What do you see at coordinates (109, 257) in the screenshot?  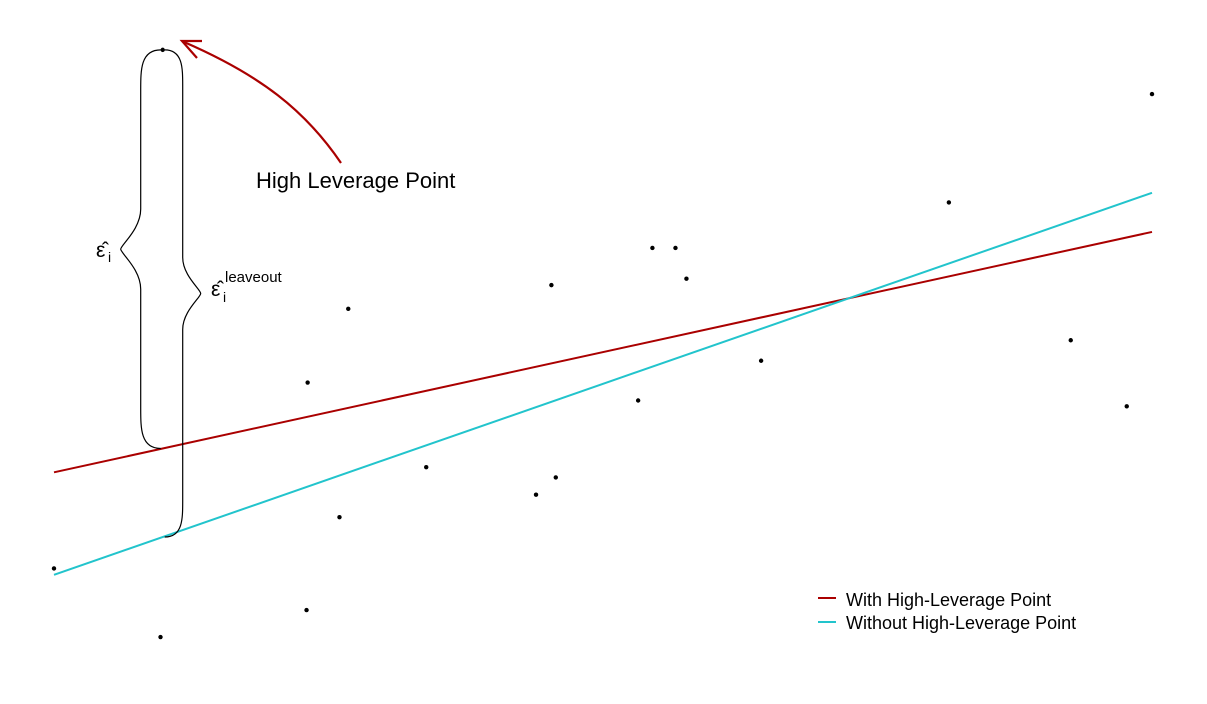 I see `eps-hat-subscript: i` at bounding box center [109, 257].